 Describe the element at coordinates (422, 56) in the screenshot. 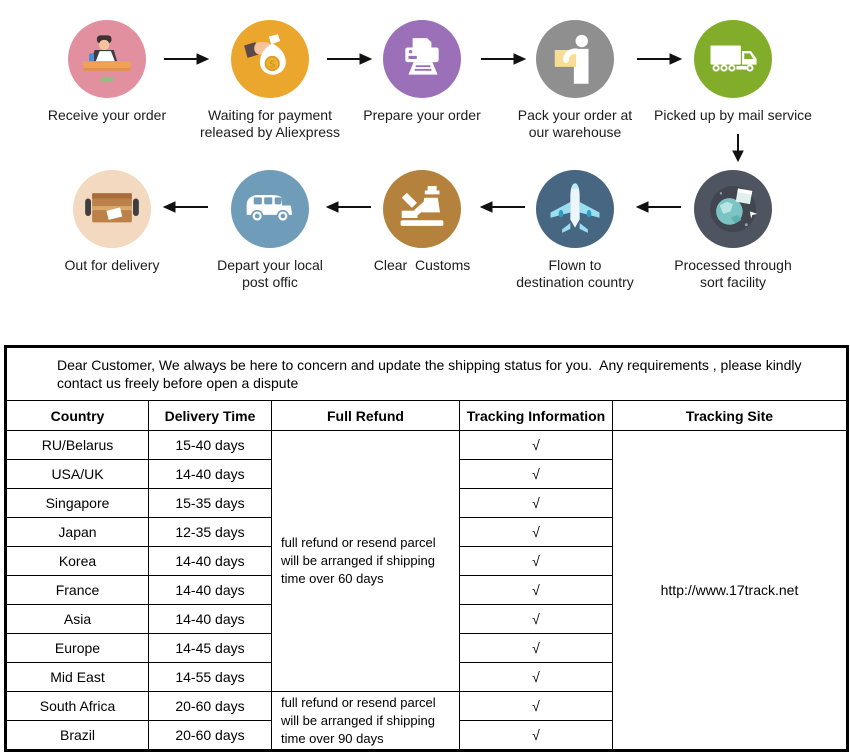

I see `printer-icon` at that location.